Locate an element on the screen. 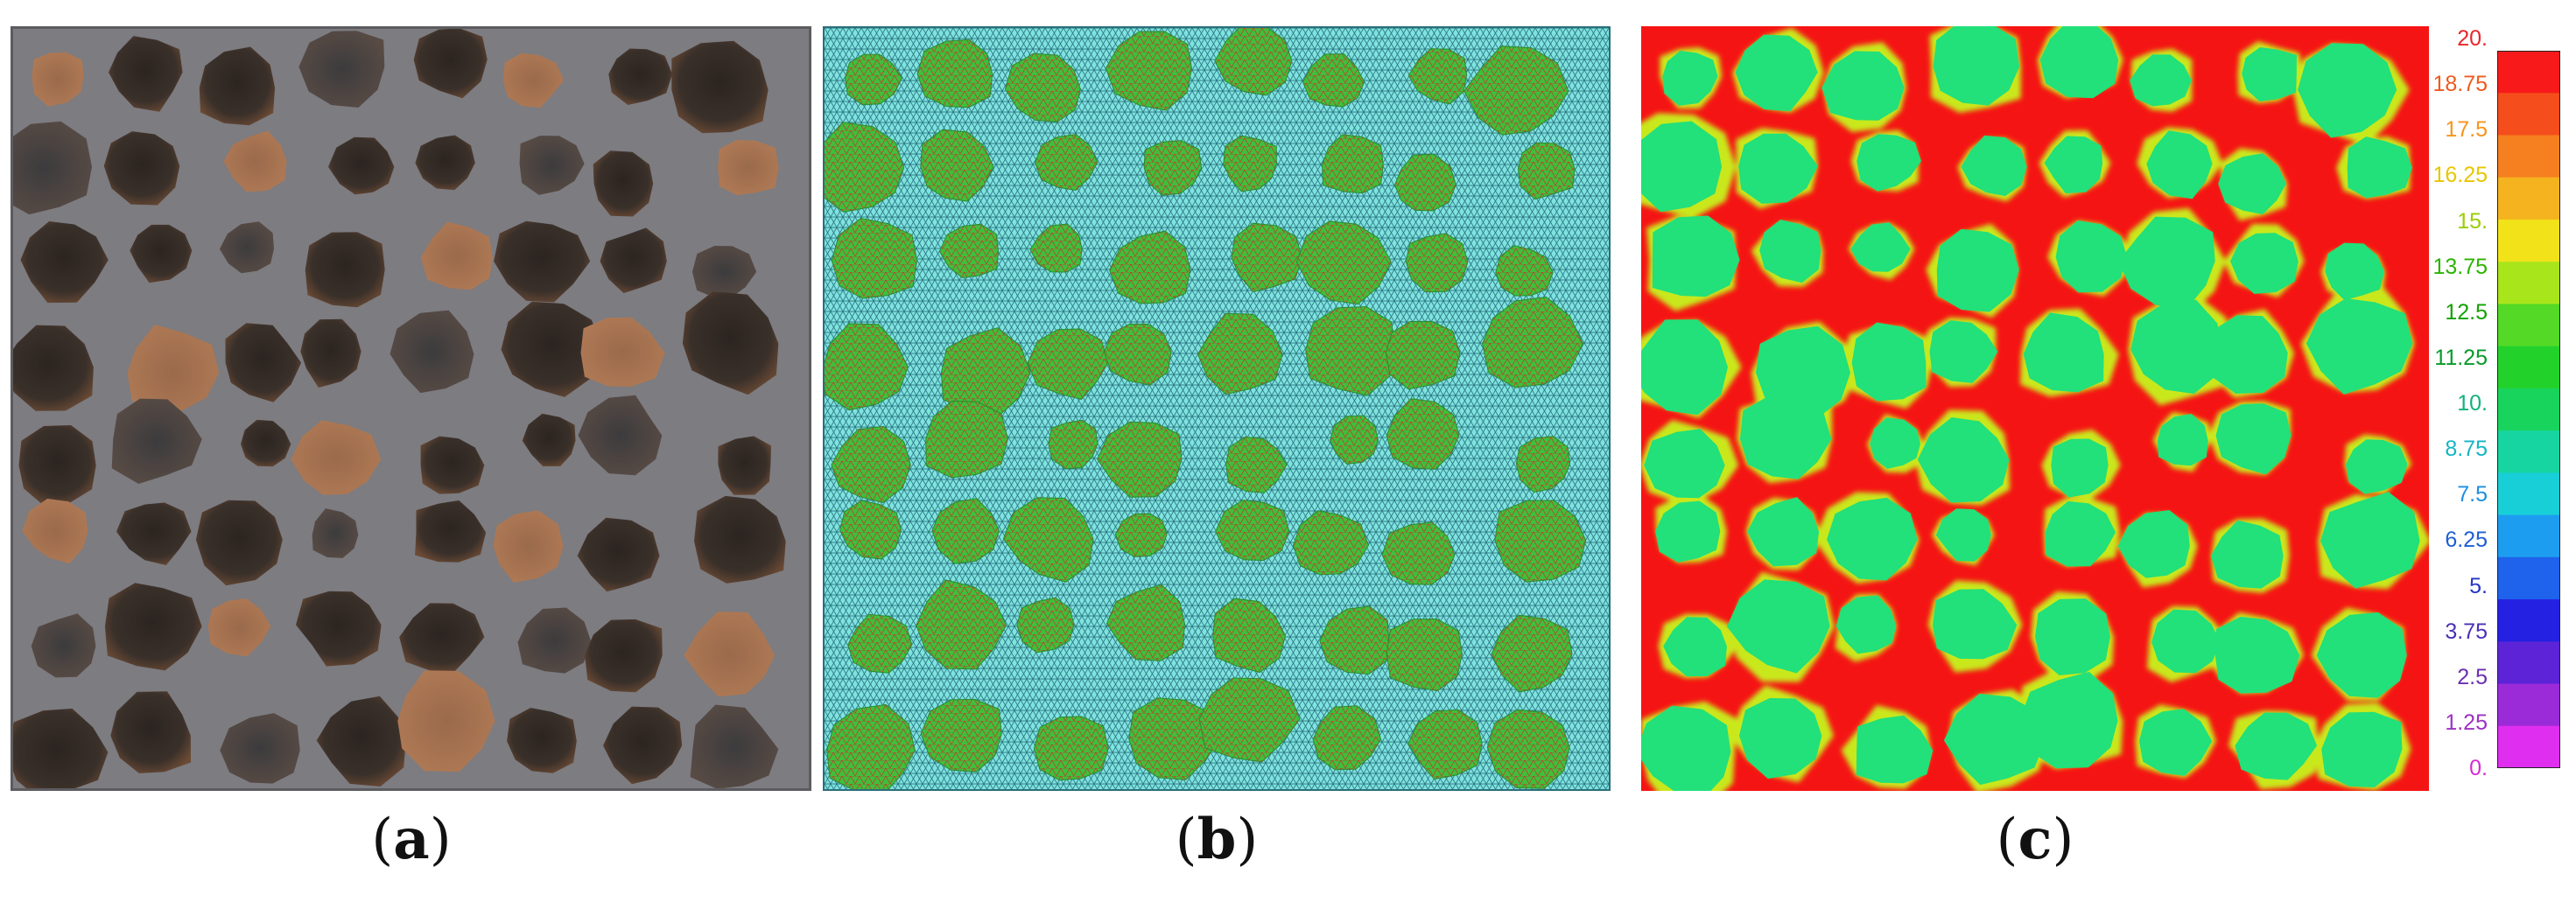  colorbar-label: 10. is located at coordinates (2472, 403).